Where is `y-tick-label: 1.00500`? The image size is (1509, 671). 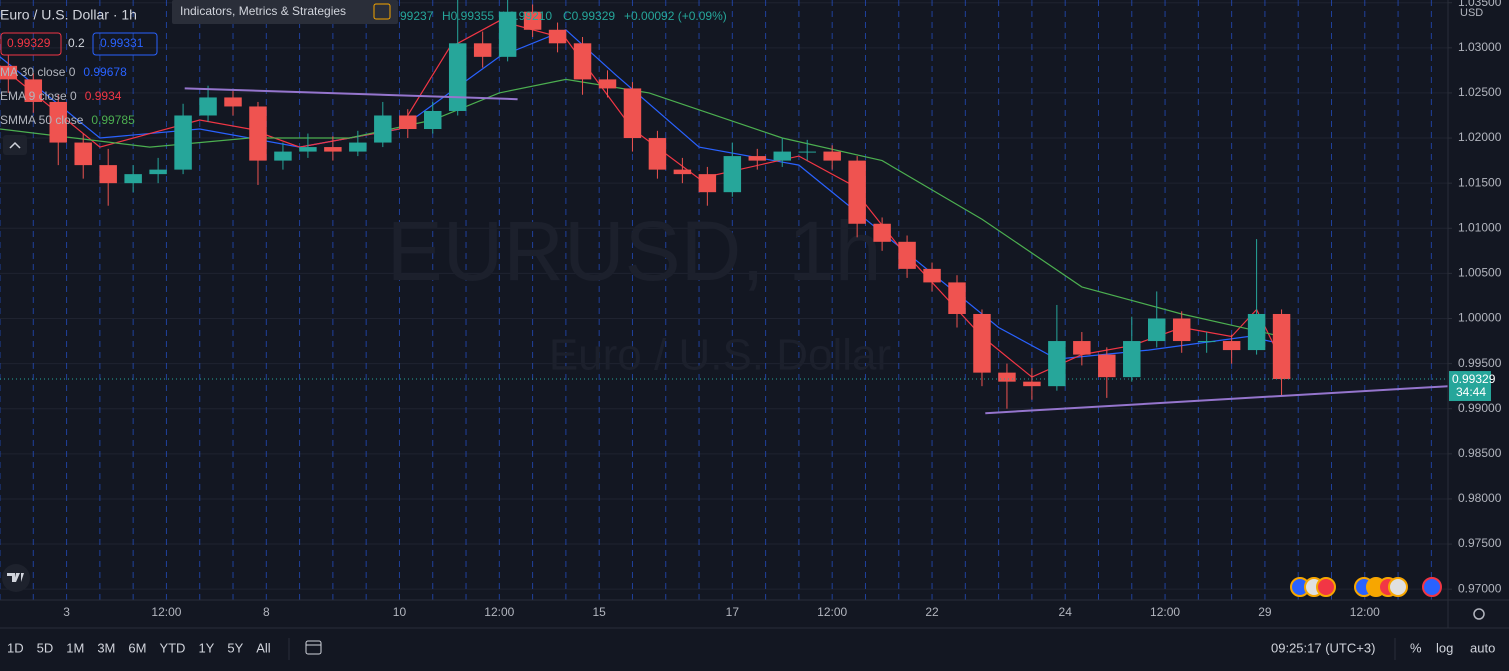 y-tick-label: 1.00500 is located at coordinates (1480, 273).